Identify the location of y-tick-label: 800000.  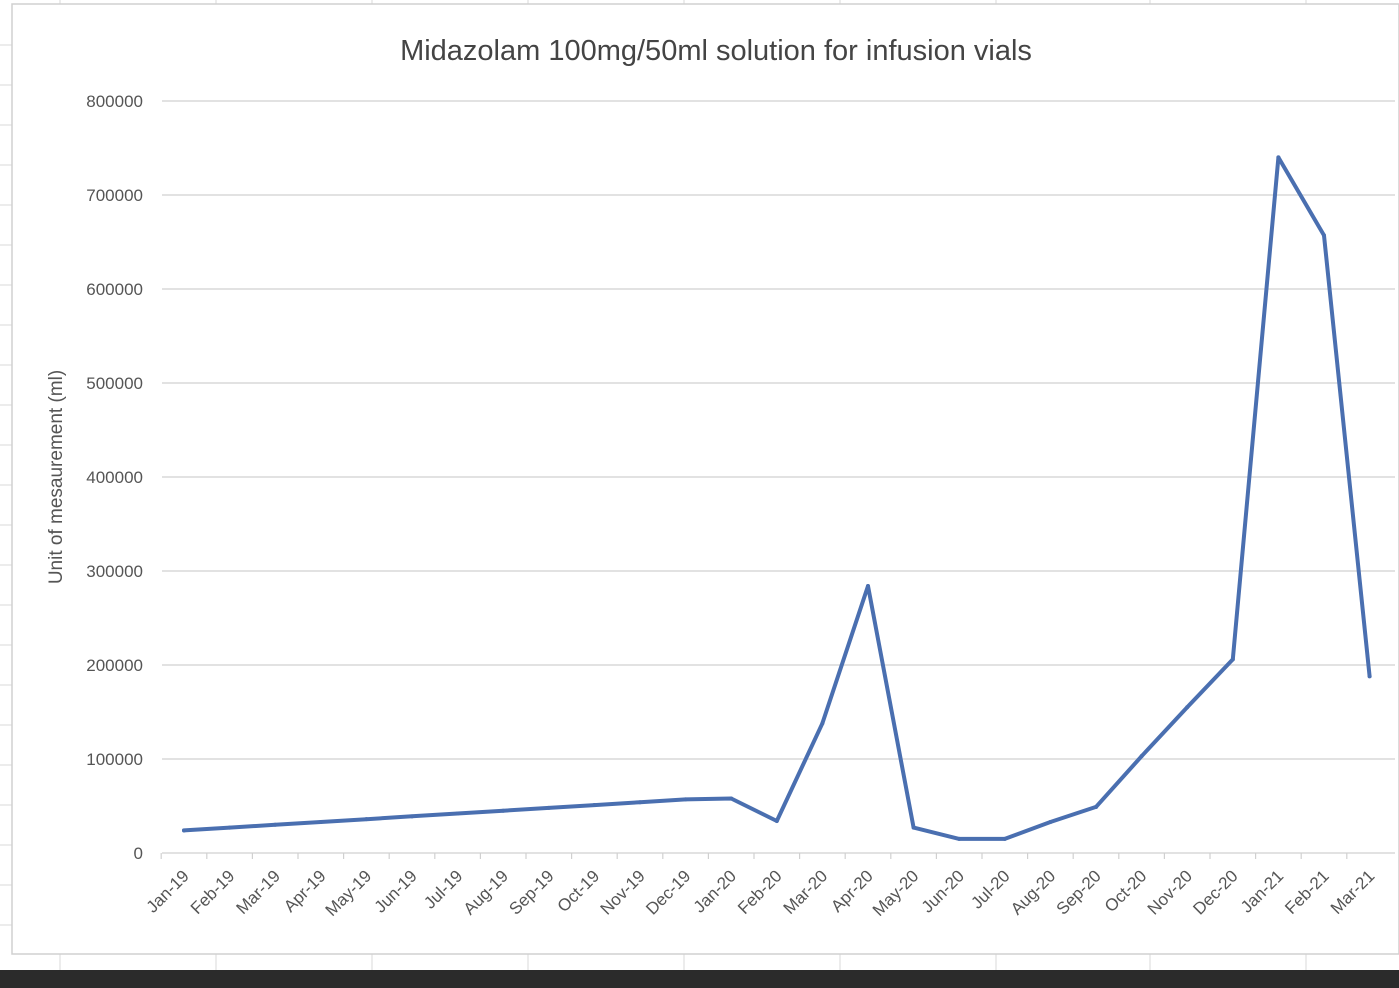
(114, 101).